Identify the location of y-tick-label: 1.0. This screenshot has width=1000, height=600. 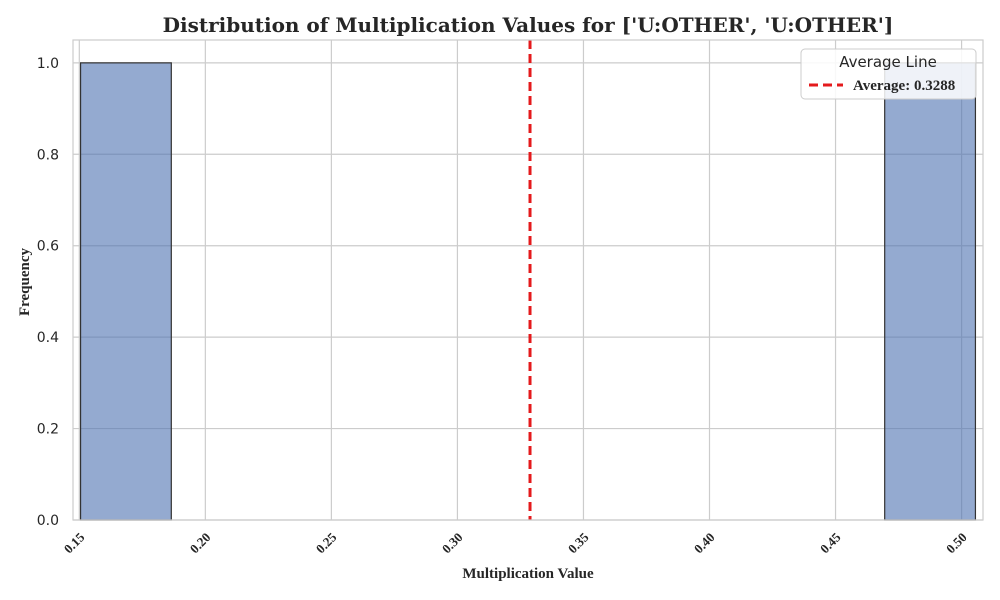
(48, 64).